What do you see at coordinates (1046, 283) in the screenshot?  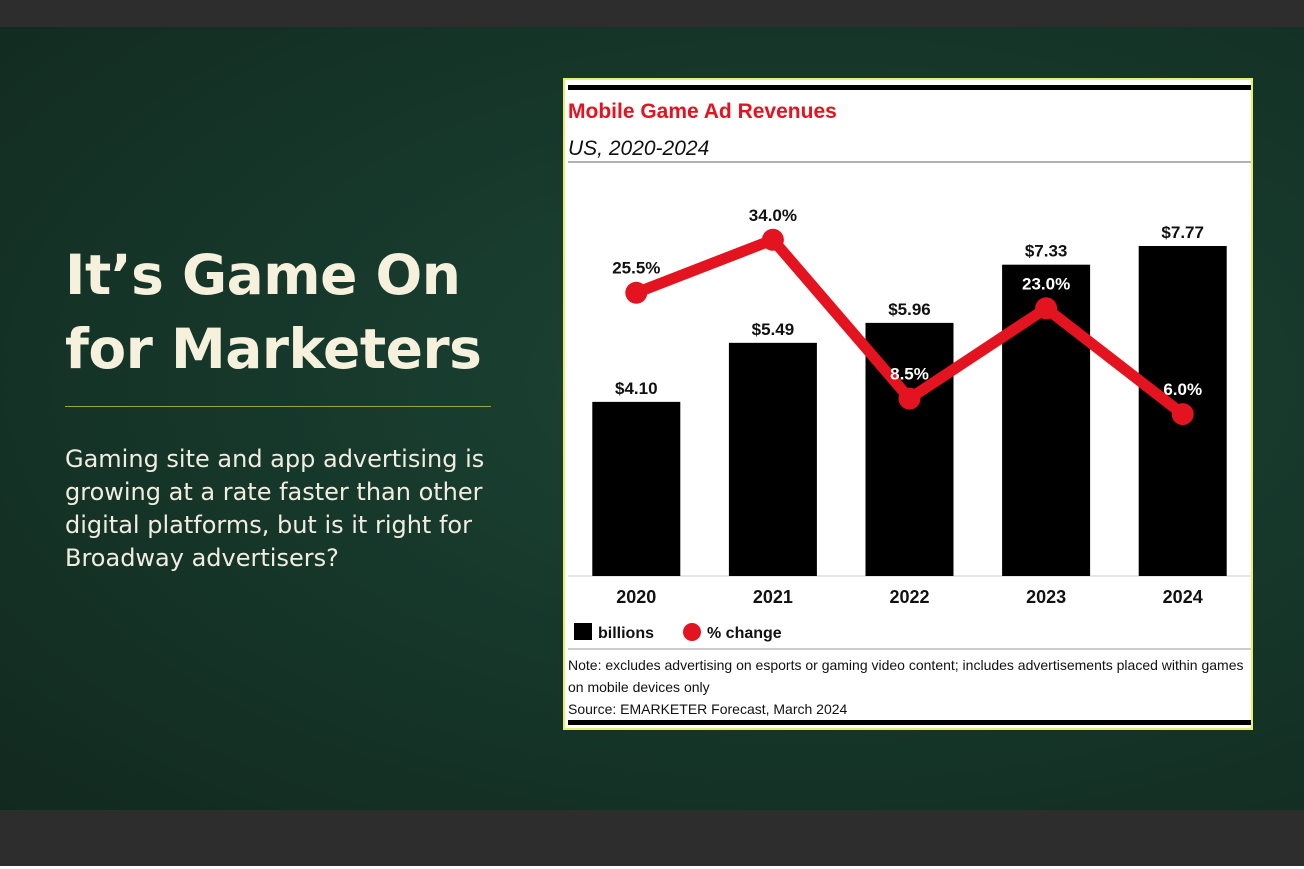 I see `pct-change-label-2023: 23.0%` at bounding box center [1046, 283].